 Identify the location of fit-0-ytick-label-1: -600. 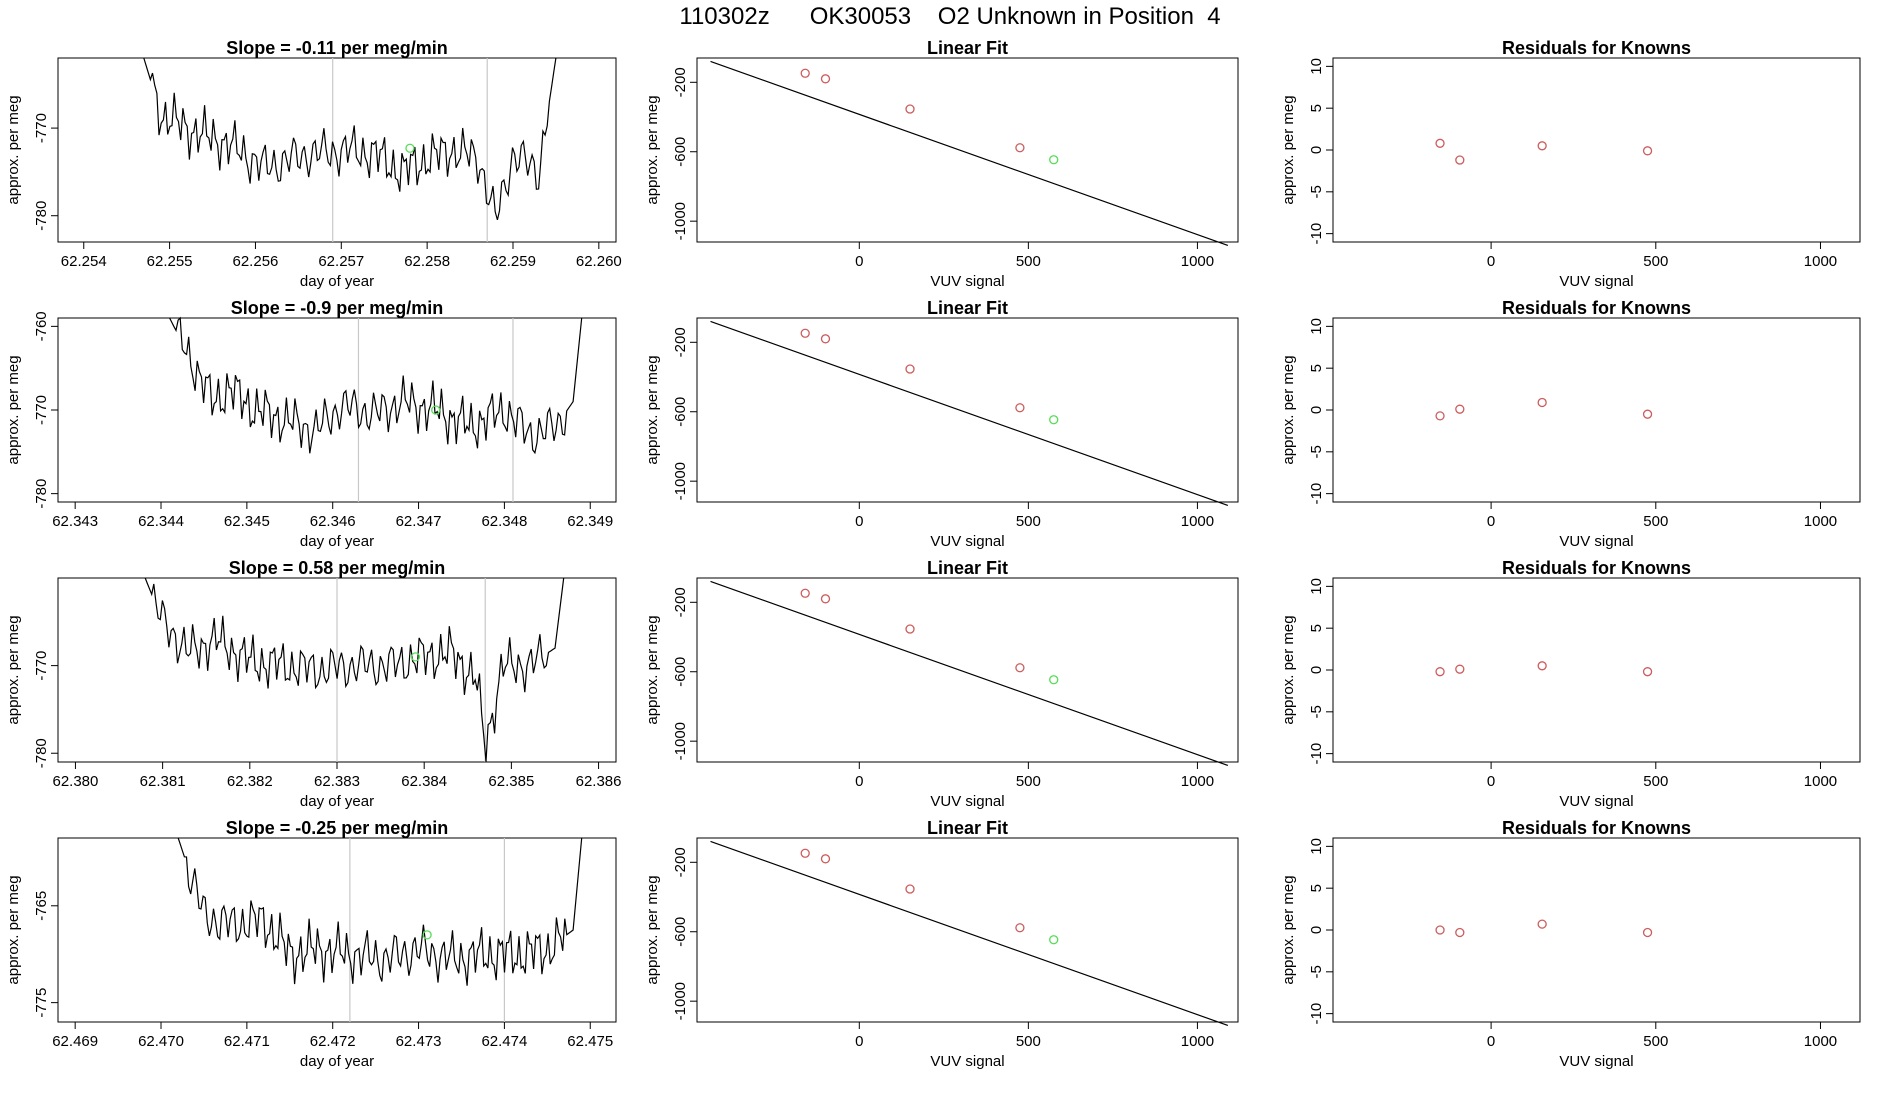
(680, 152).